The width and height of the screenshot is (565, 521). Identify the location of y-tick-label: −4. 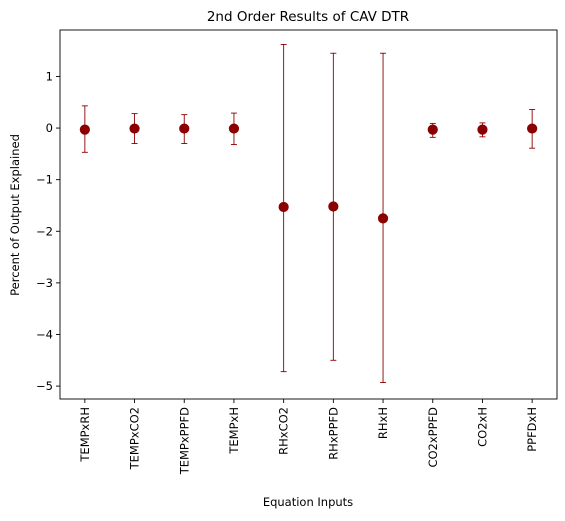
(44, 334).